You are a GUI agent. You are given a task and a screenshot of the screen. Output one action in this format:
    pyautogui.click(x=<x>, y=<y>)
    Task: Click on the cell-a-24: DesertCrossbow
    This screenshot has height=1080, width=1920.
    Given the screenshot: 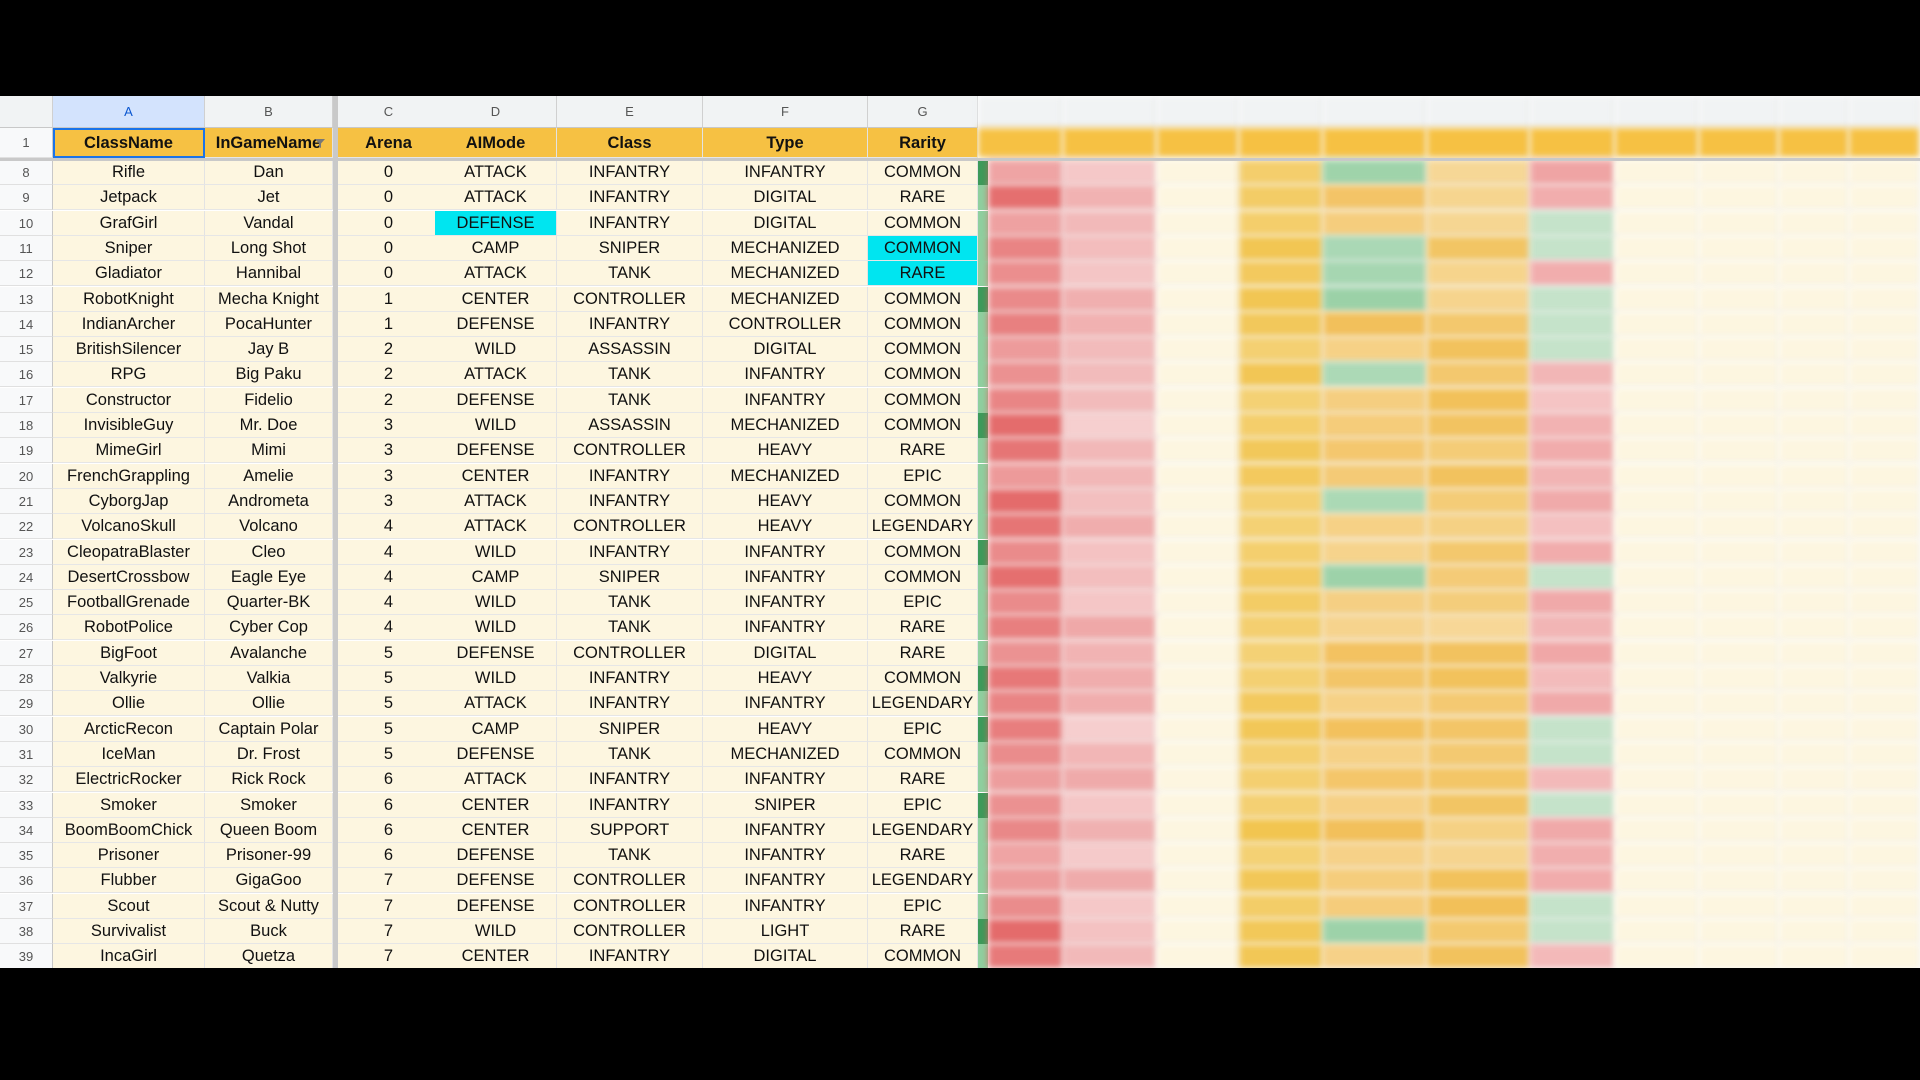 What is the action you would take?
    pyautogui.click(x=129, y=577)
    